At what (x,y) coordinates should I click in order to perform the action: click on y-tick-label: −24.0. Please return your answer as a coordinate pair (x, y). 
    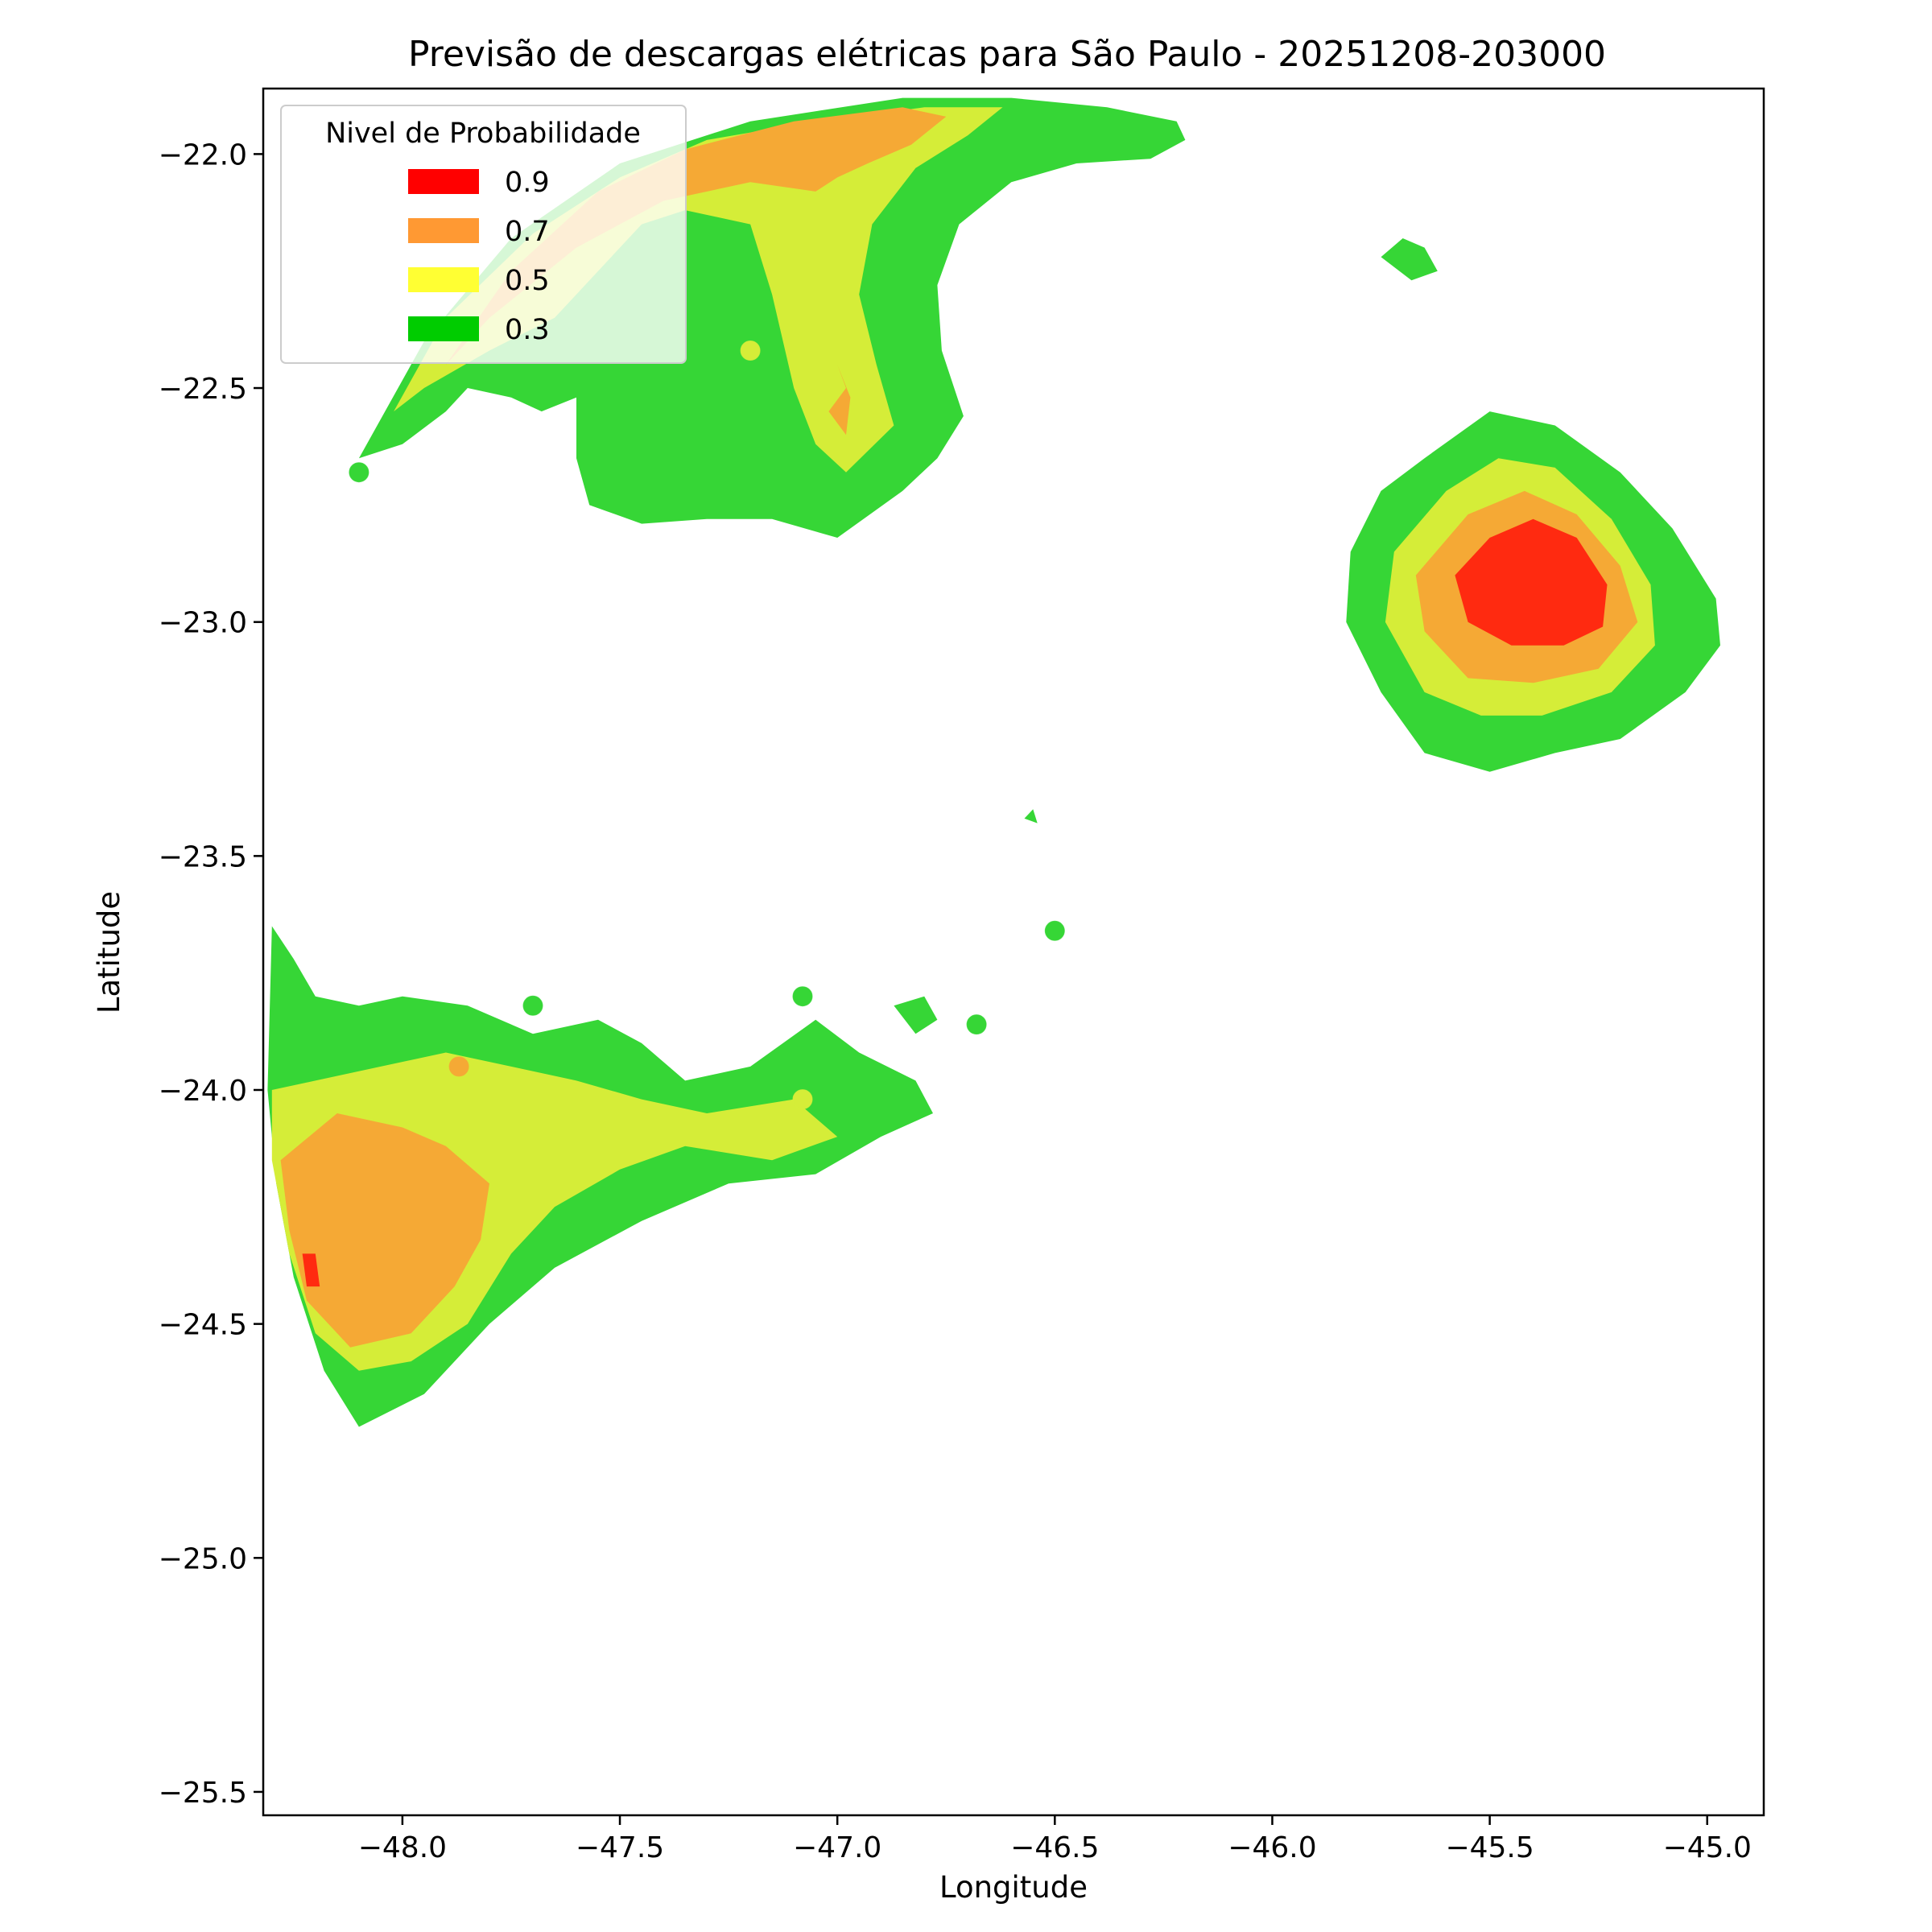
    Looking at the image, I should click on (203, 1091).